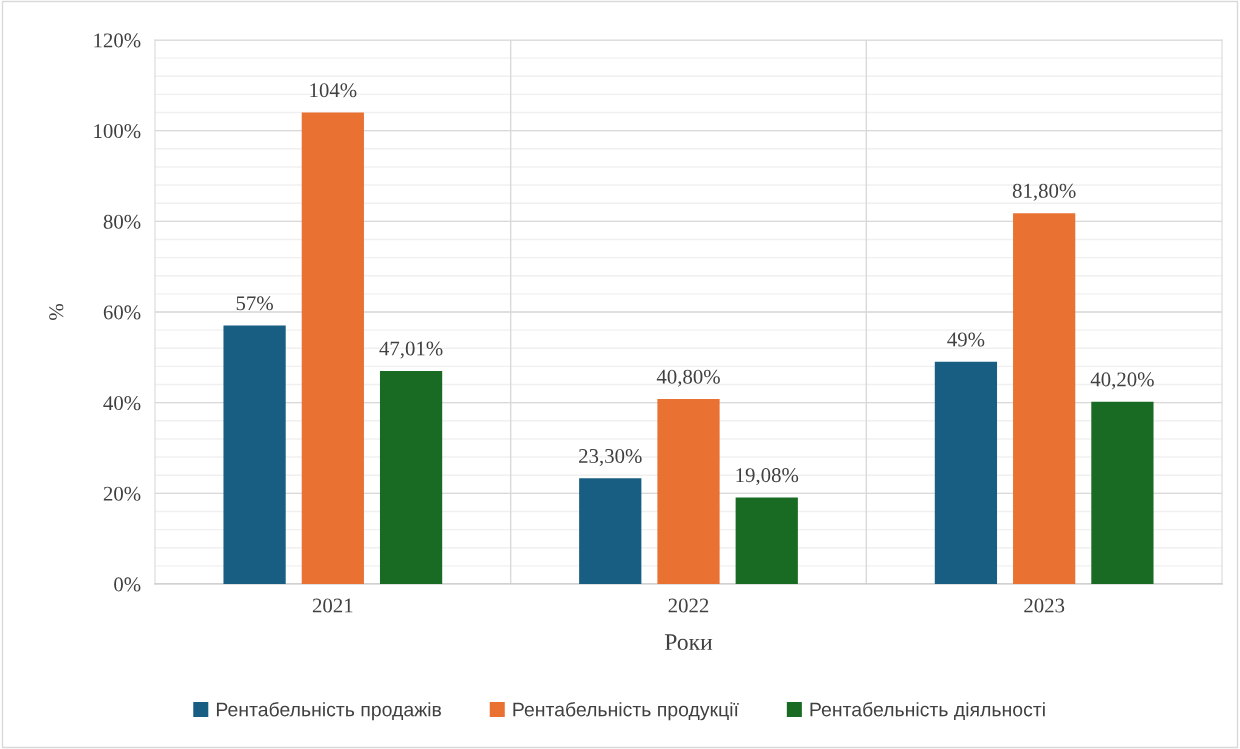 This screenshot has height=749, width=1240. What do you see at coordinates (1122, 381) in the screenshot?
I see `data-label: 40,20%` at bounding box center [1122, 381].